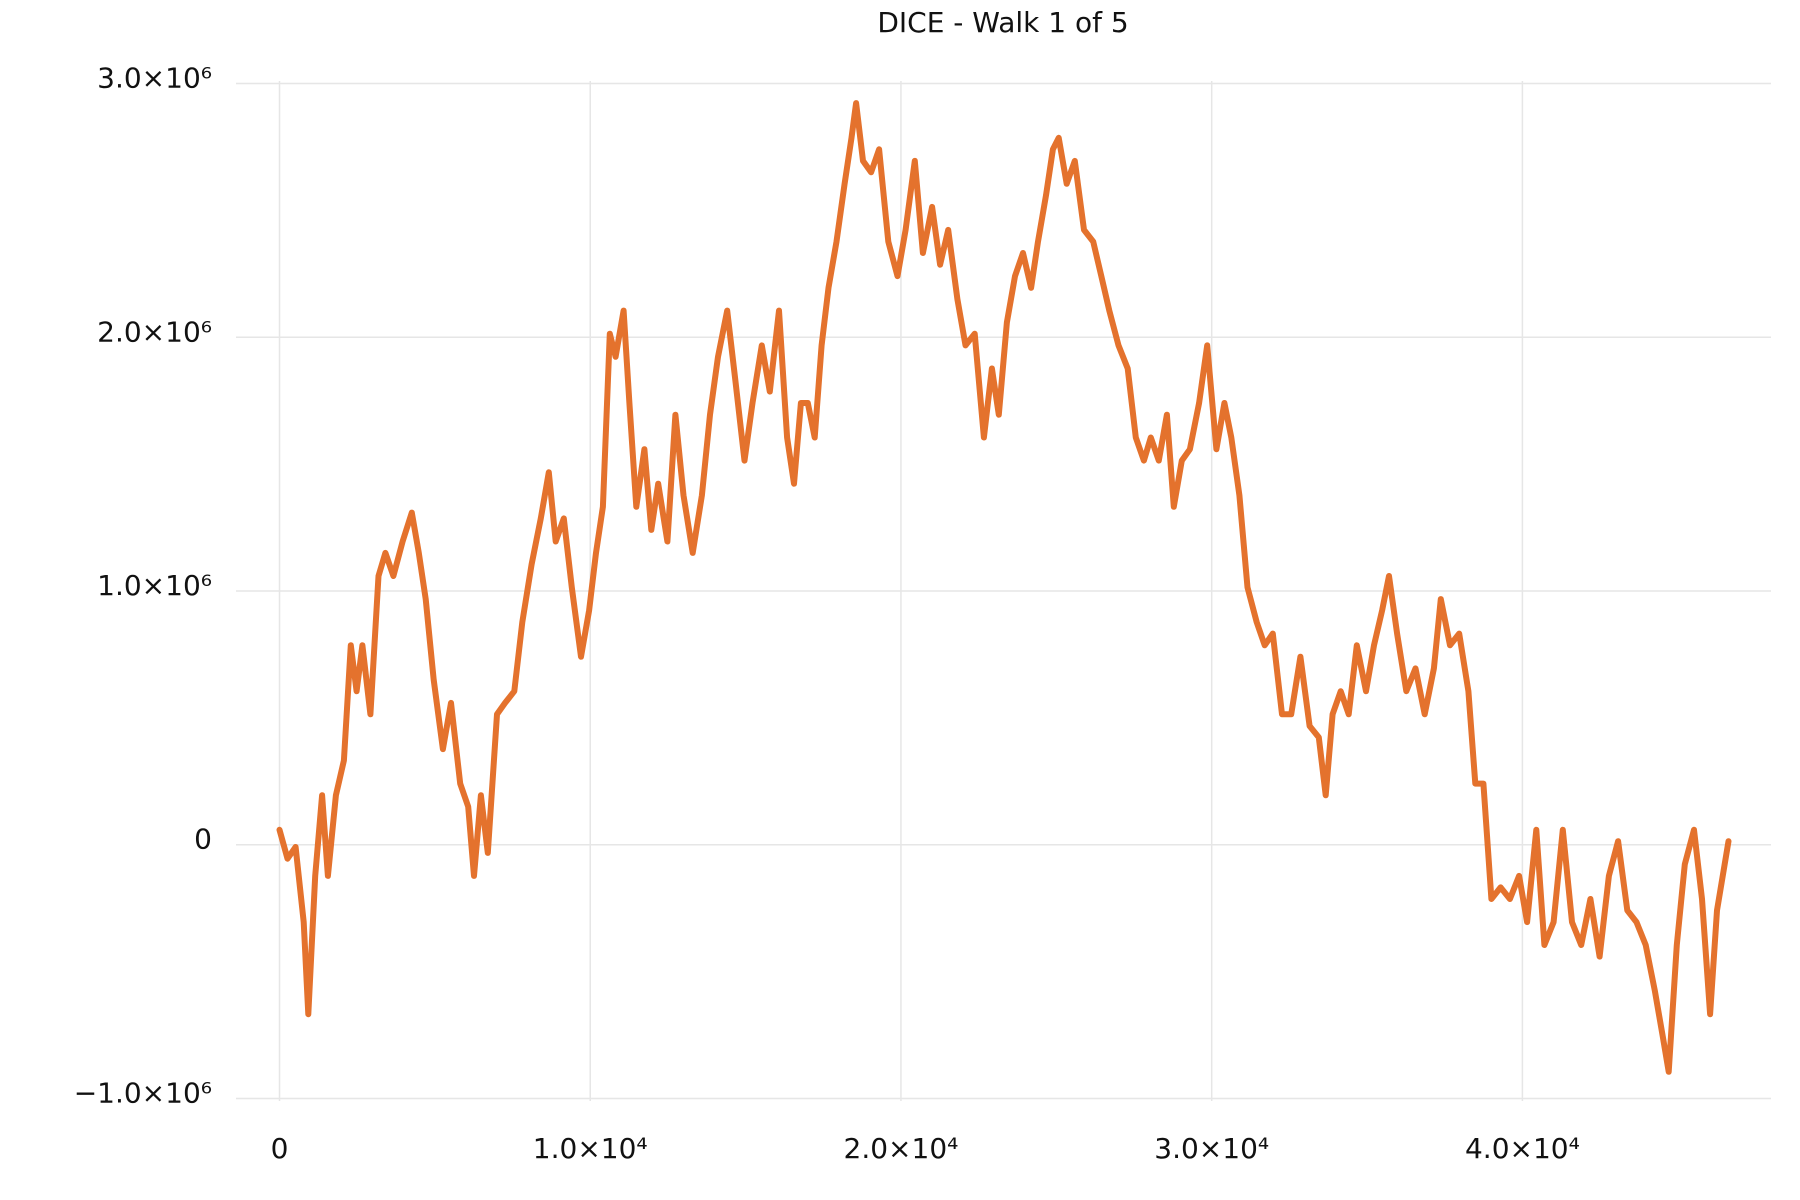 This screenshot has width=1800, height=1200. I want to click on y-tick-label: 2.0×10⁶, so click(154, 331).